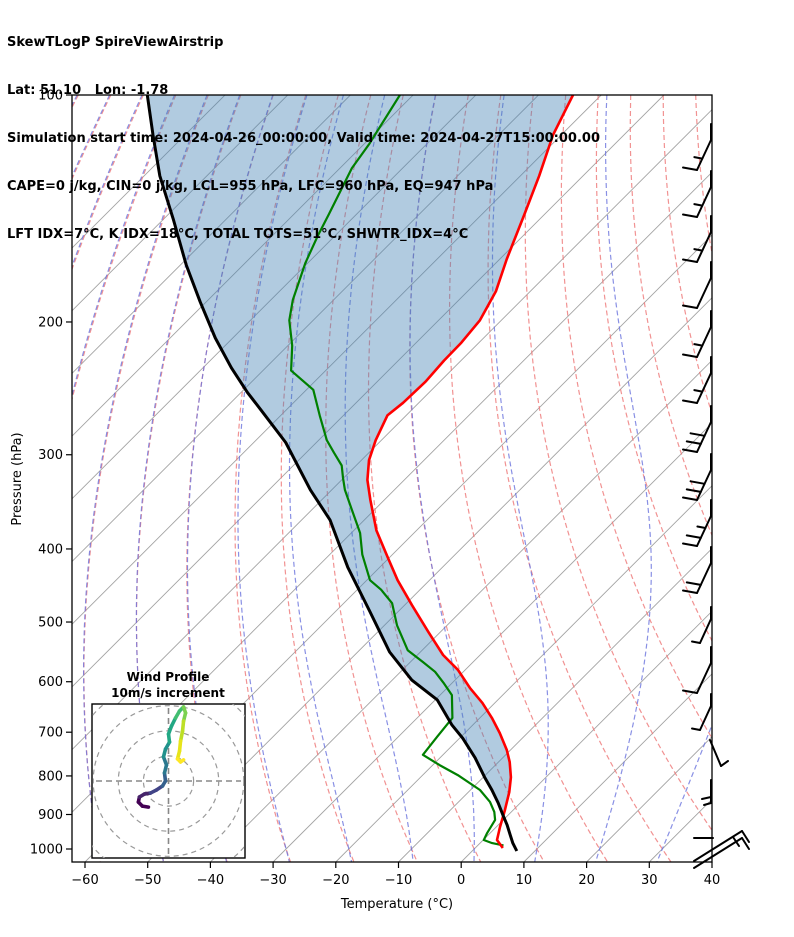 The width and height of the screenshot is (794, 937). Describe the element at coordinates (50, 733) in the screenshot. I see `y-tick-label: 700` at that location.